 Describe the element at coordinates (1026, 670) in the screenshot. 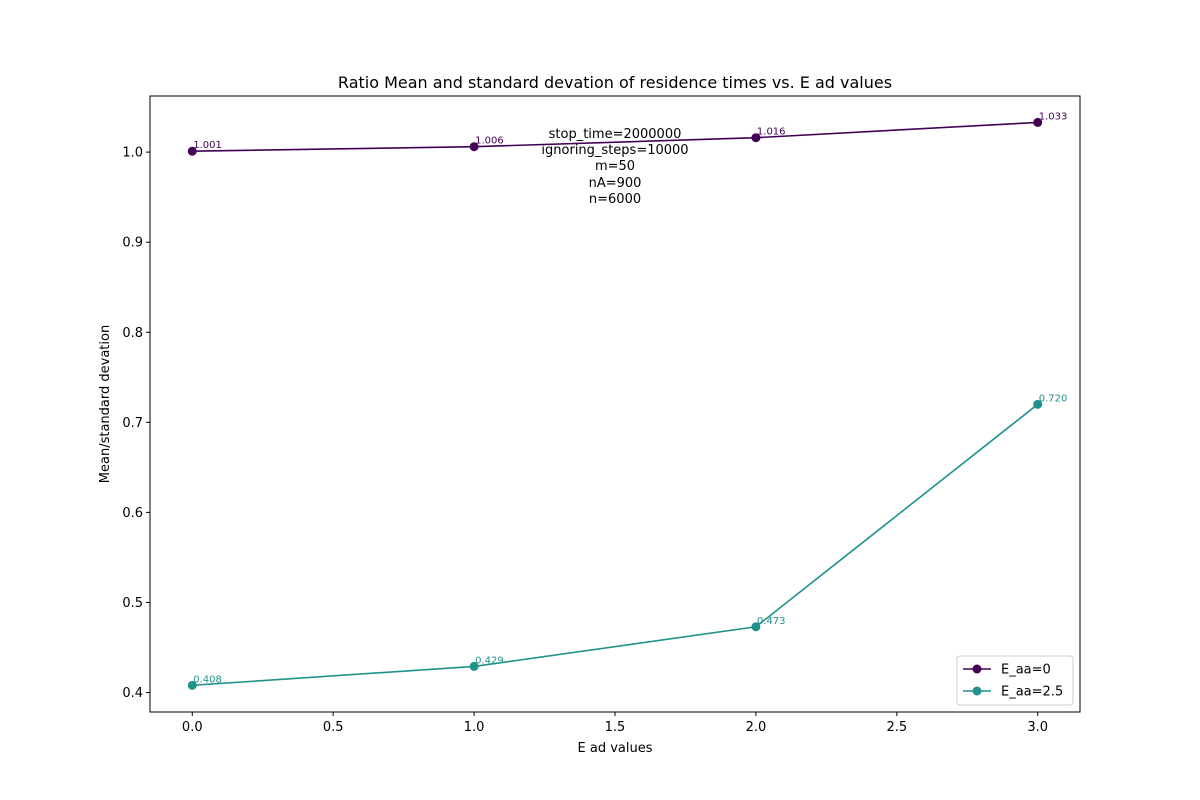

I see `legend-label: E_aa=0` at that location.